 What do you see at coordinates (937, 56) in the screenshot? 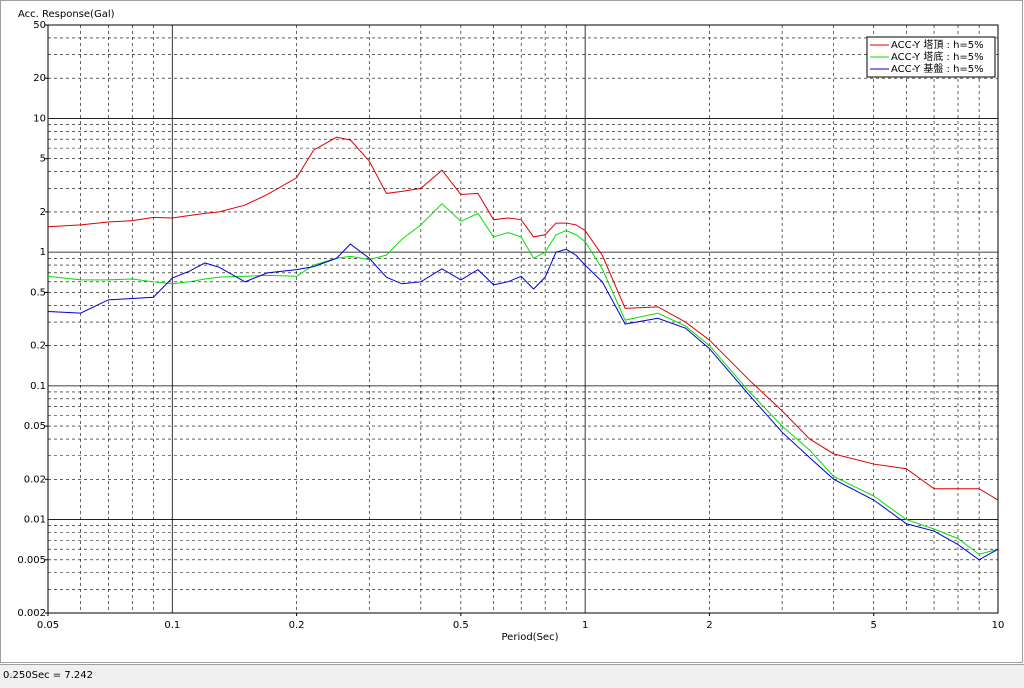
I see `legend-label: ACC-Y 塔底 : h=5%` at bounding box center [937, 56].